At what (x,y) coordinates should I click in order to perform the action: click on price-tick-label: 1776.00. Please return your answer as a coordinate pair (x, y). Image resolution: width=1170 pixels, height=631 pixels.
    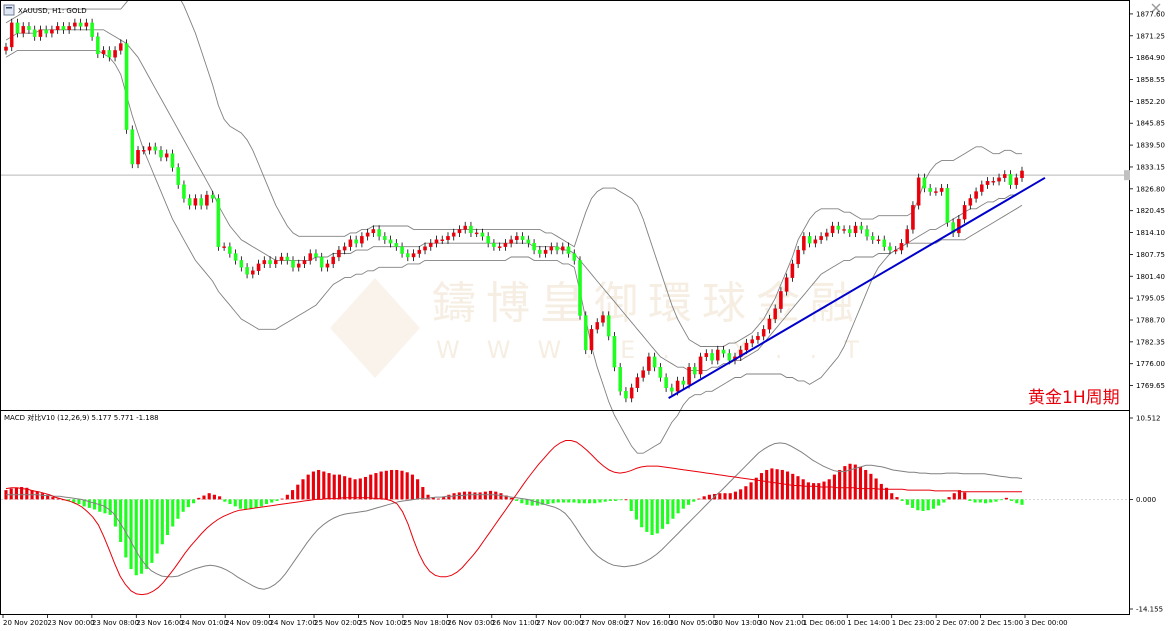
    Looking at the image, I should click on (1150, 364).